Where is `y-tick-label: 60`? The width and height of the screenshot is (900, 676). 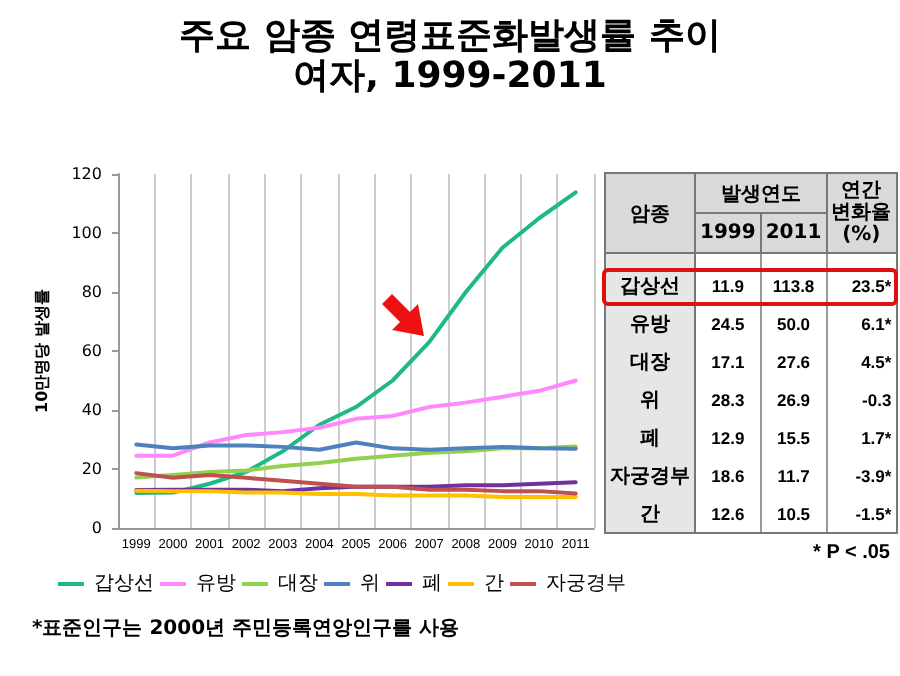 y-tick-label: 60 is located at coordinates (91, 351).